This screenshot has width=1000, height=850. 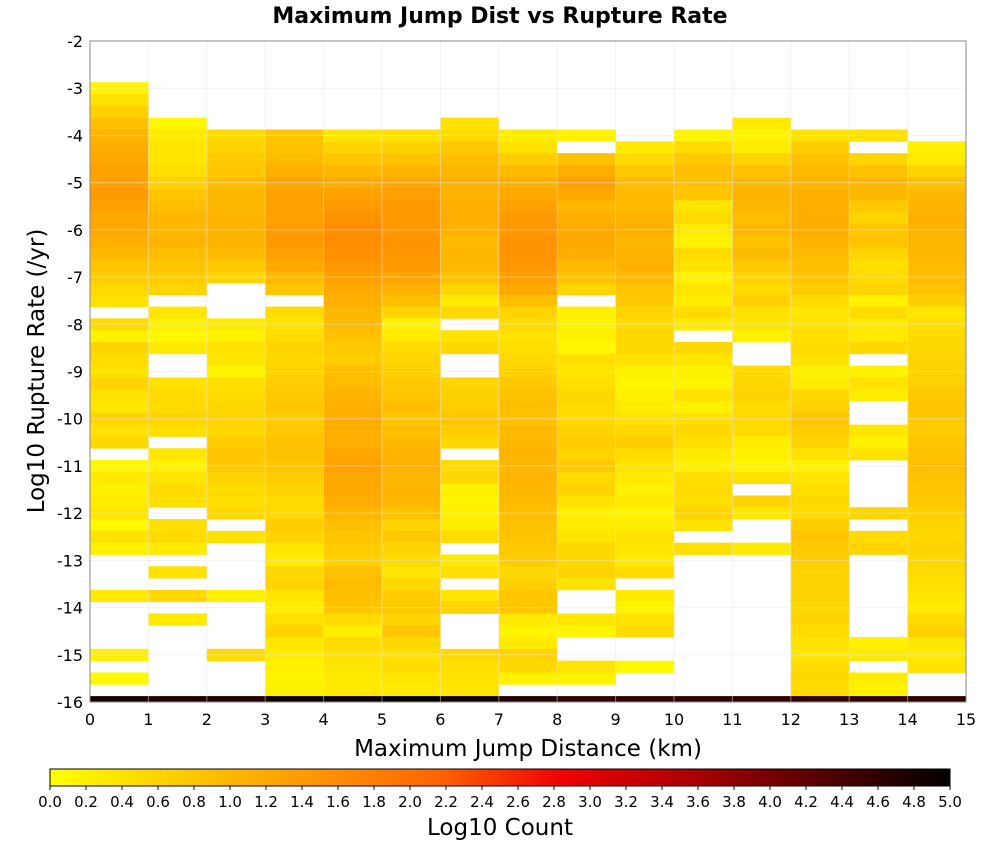 What do you see at coordinates (557, 719) in the screenshot?
I see `x-tick-label: 8` at bounding box center [557, 719].